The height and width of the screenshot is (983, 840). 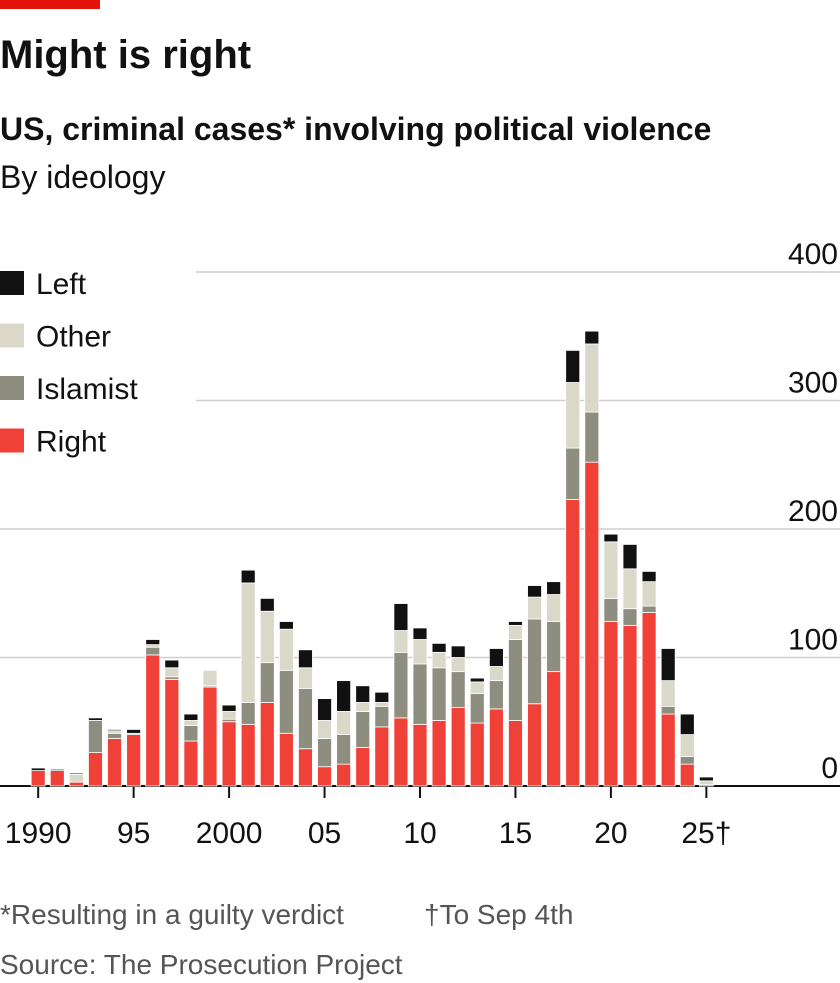 What do you see at coordinates (125, 55) in the screenshot?
I see `chart-title: Might is right` at bounding box center [125, 55].